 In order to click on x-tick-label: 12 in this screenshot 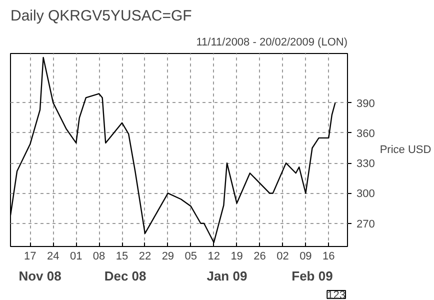, I will do `click(214, 256)`.